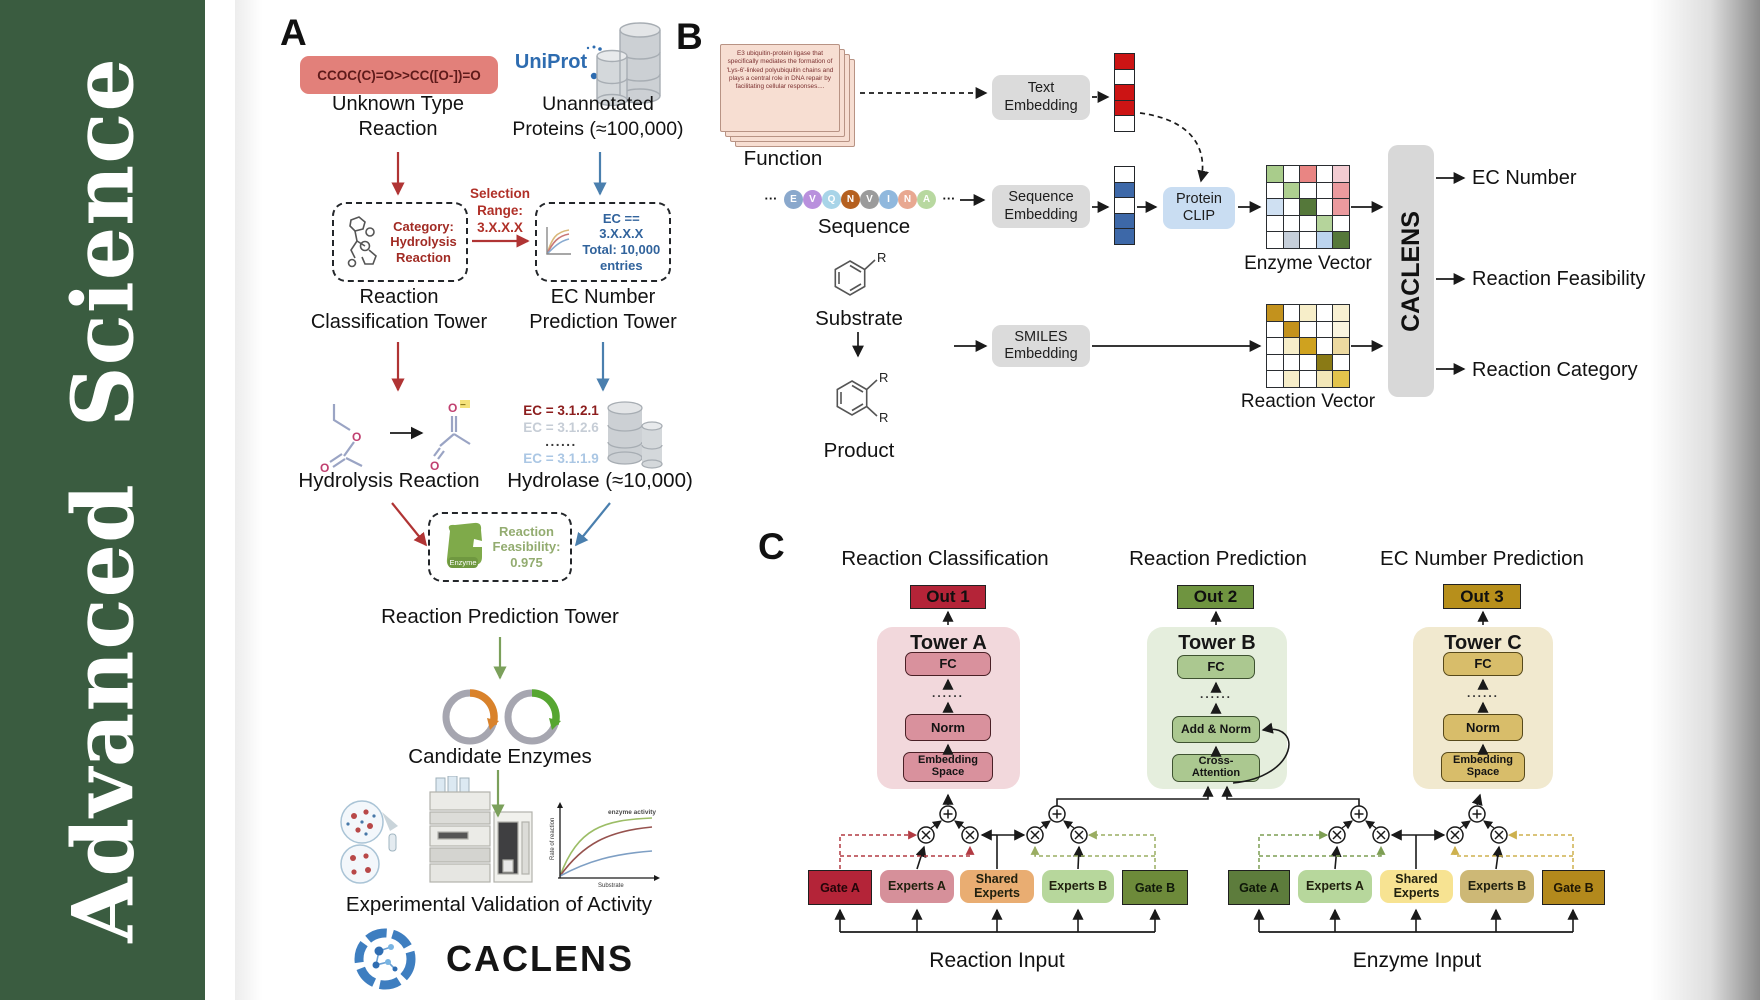 Image resolution: width=1760 pixels, height=1000 pixels. I want to click on tower-a-fc: FC, so click(948, 664).